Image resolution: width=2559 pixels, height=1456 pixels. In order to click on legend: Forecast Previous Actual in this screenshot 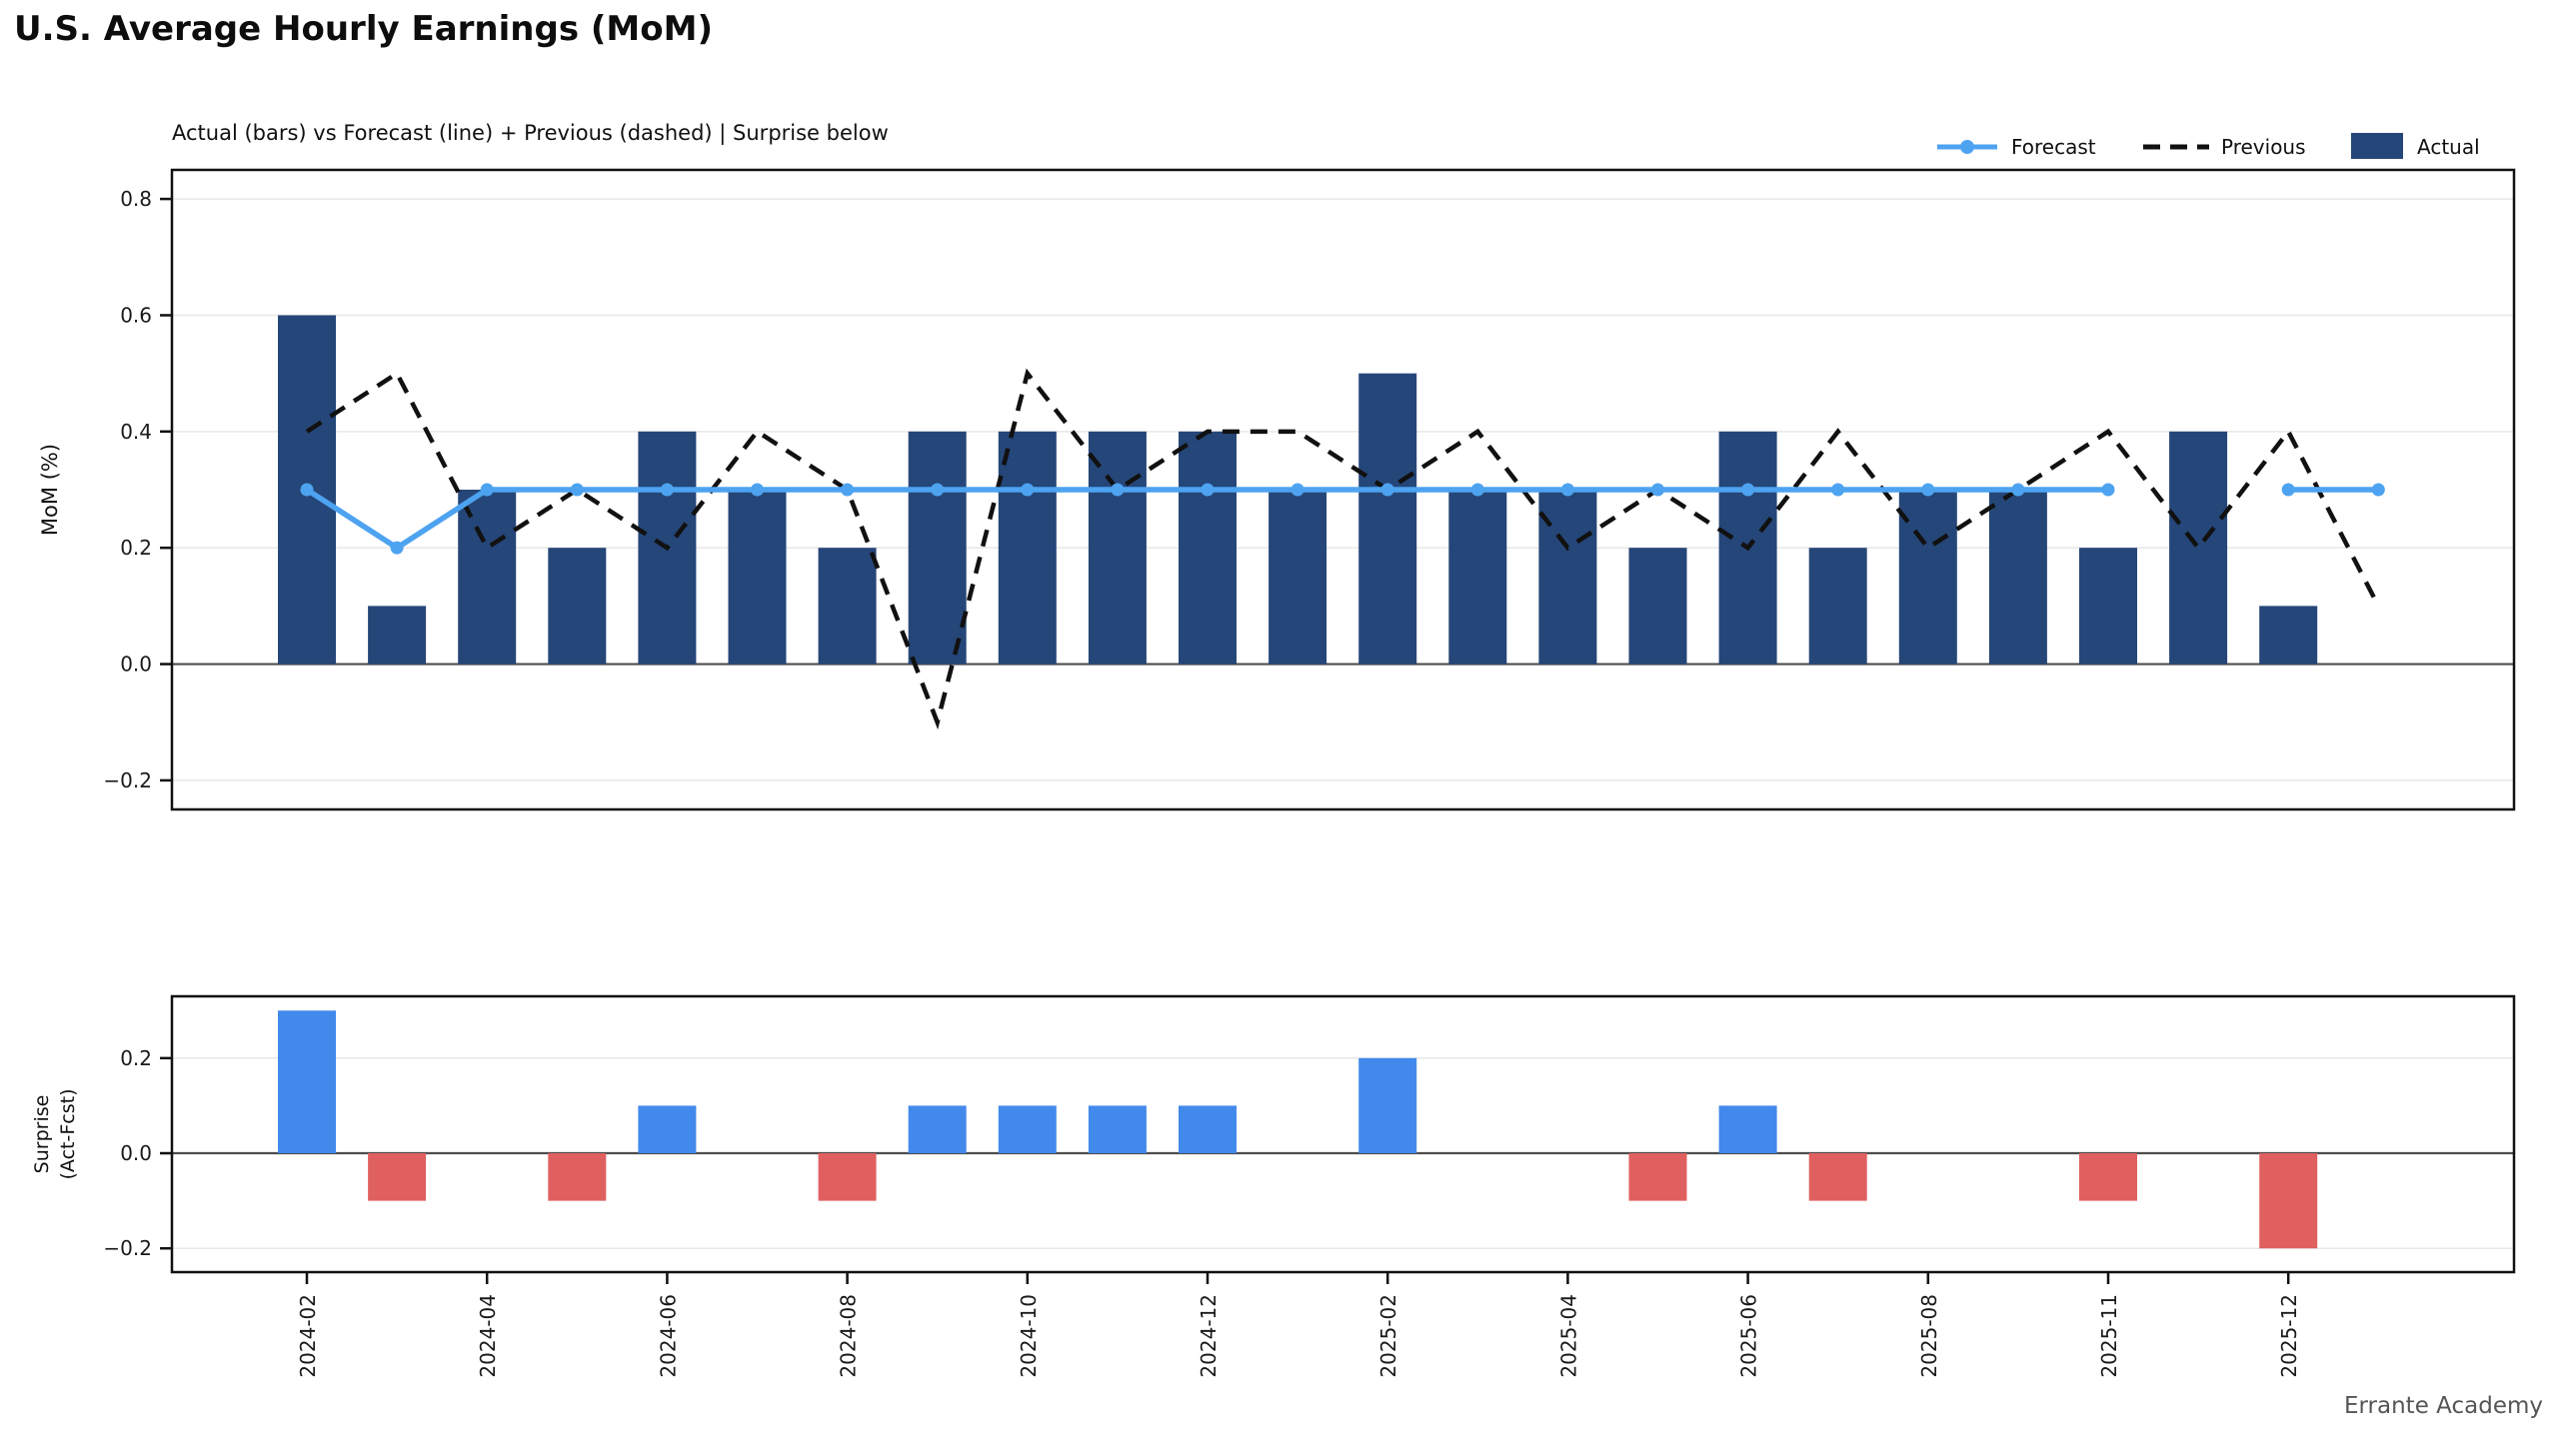, I will do `click(2208, 146)`.